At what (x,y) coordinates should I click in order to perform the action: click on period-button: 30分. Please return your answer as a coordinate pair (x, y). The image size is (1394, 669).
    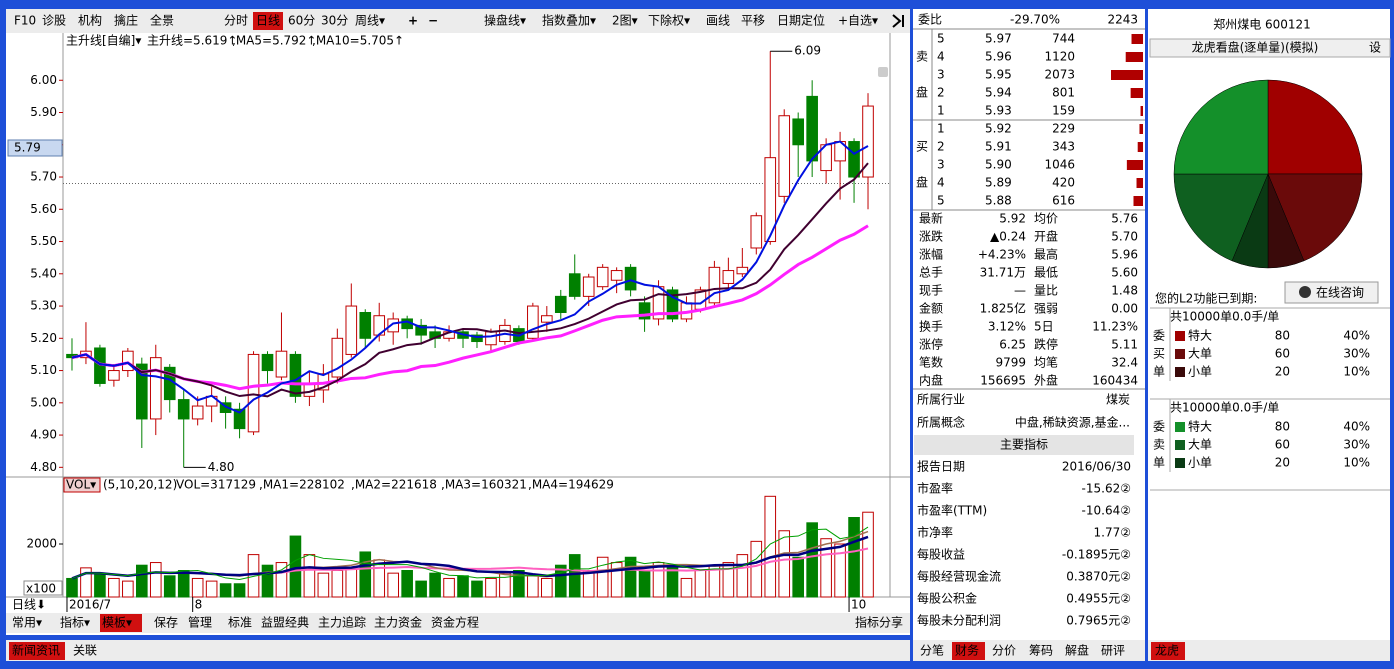
    Looking at the image, I should click on (334, 21).